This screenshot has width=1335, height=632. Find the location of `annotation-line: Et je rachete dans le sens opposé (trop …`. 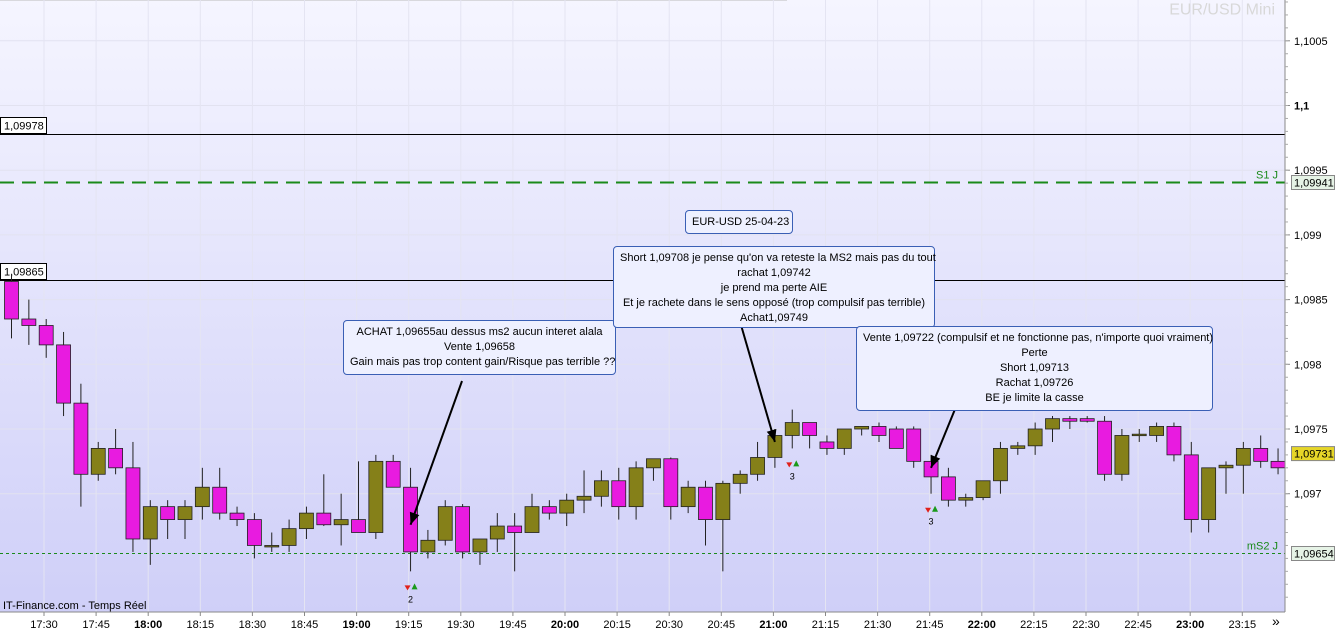

annotation-line: Et je rachete dans le sens opposé (trop … is located at coordinates (774, 303).